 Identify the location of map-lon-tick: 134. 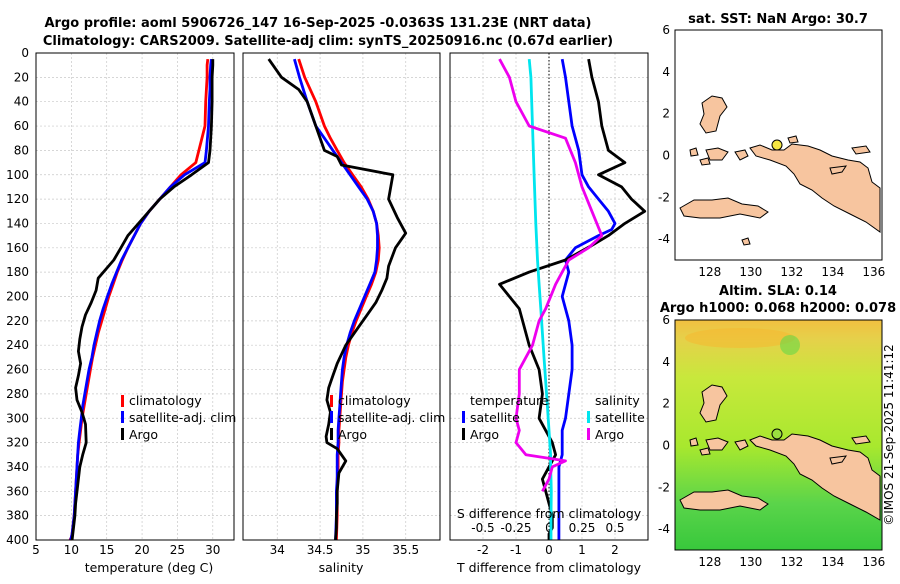
(832, 562).